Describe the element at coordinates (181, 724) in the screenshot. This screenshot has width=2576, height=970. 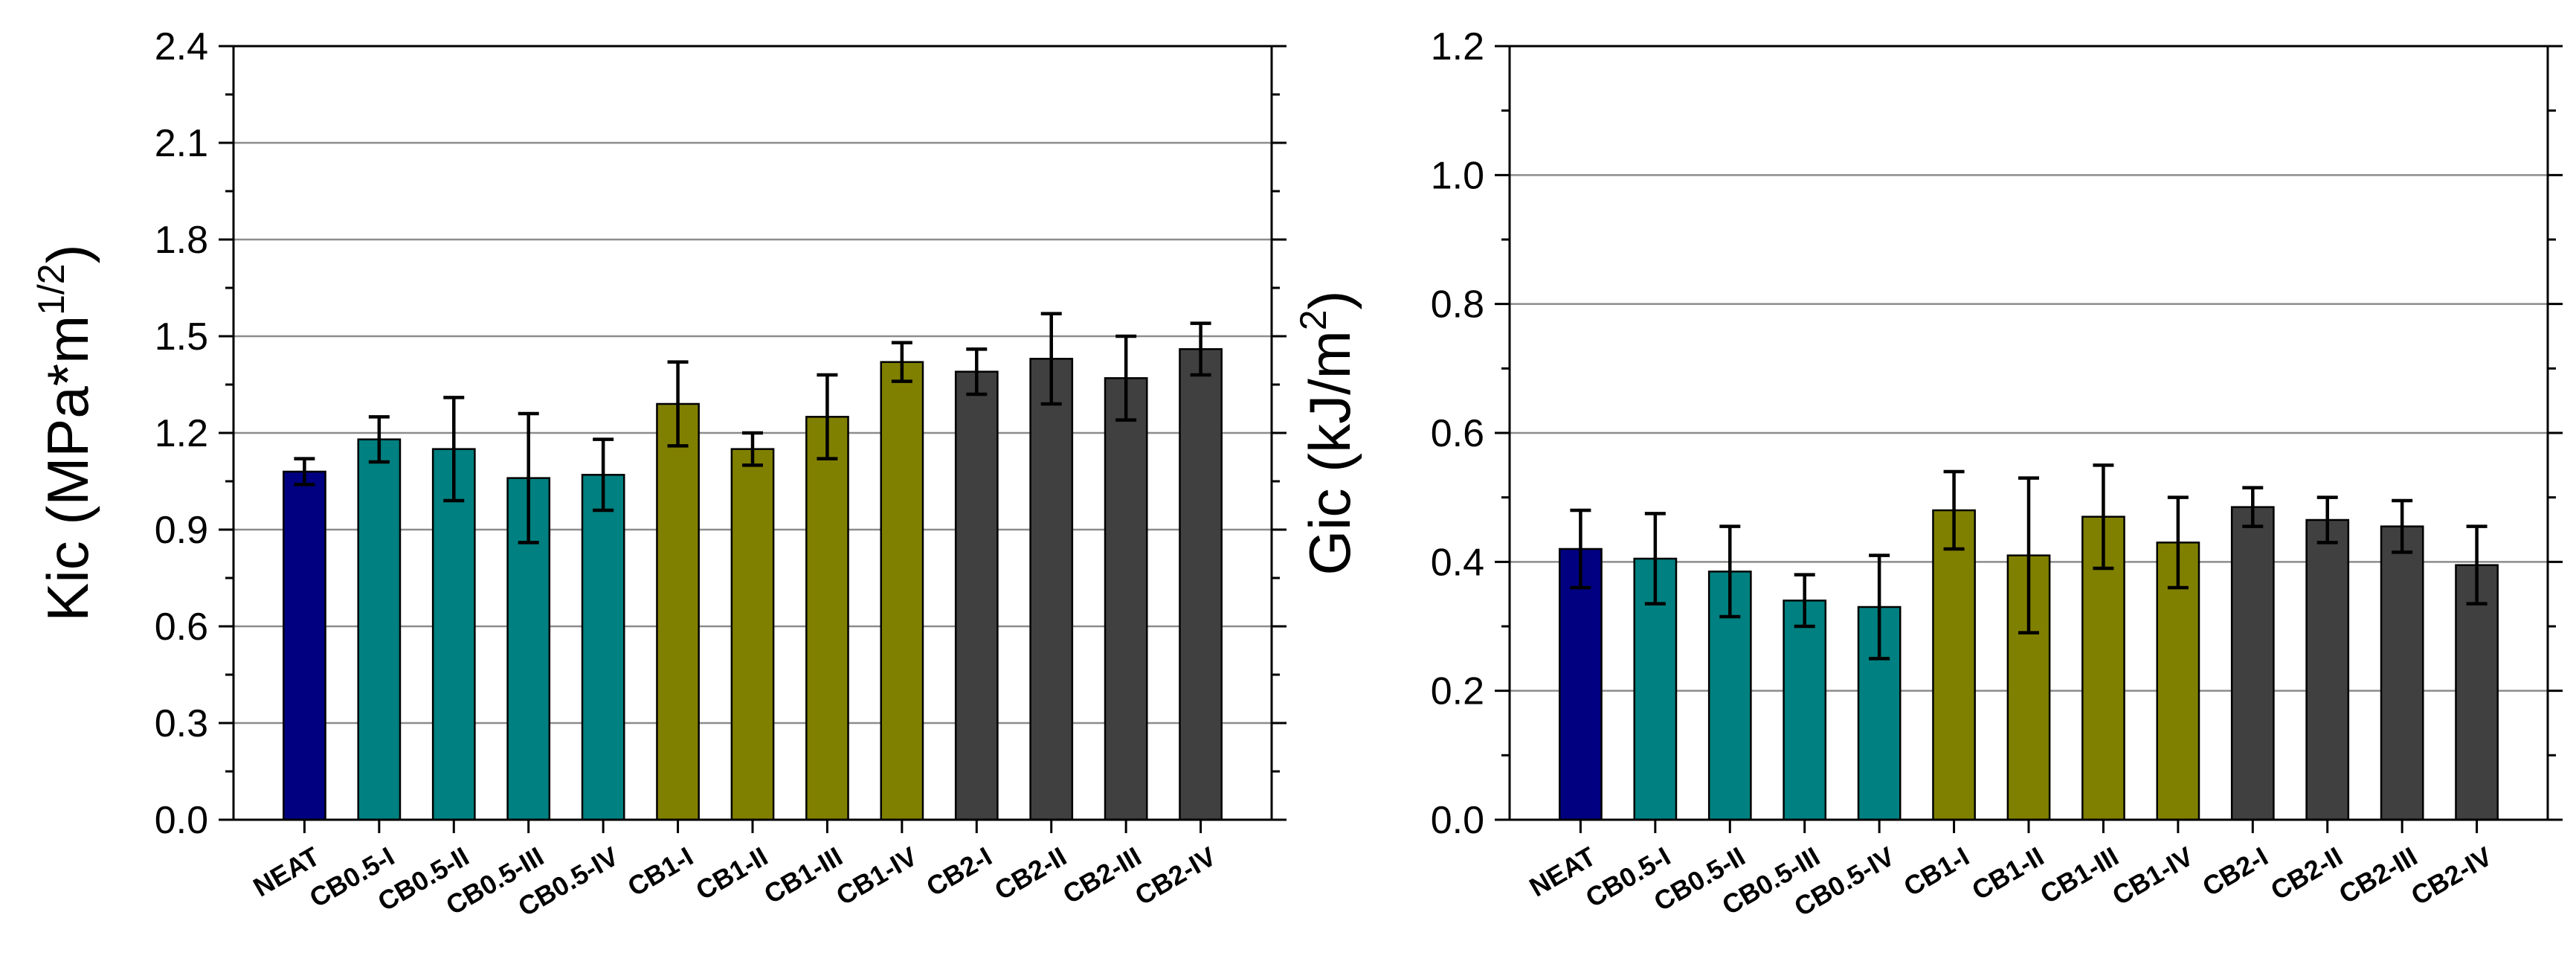
I see `y-tick-label: 0.3` at that location.